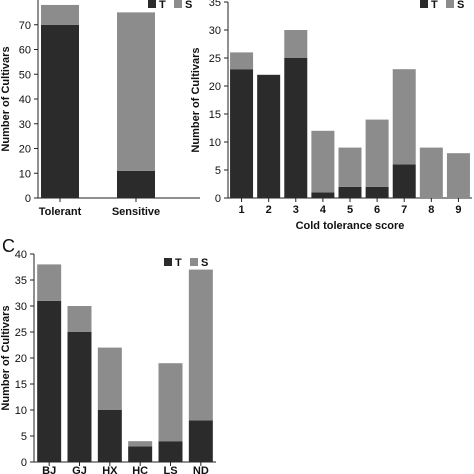  I want to click on c-legend-label-t: T, so click(178, 263).